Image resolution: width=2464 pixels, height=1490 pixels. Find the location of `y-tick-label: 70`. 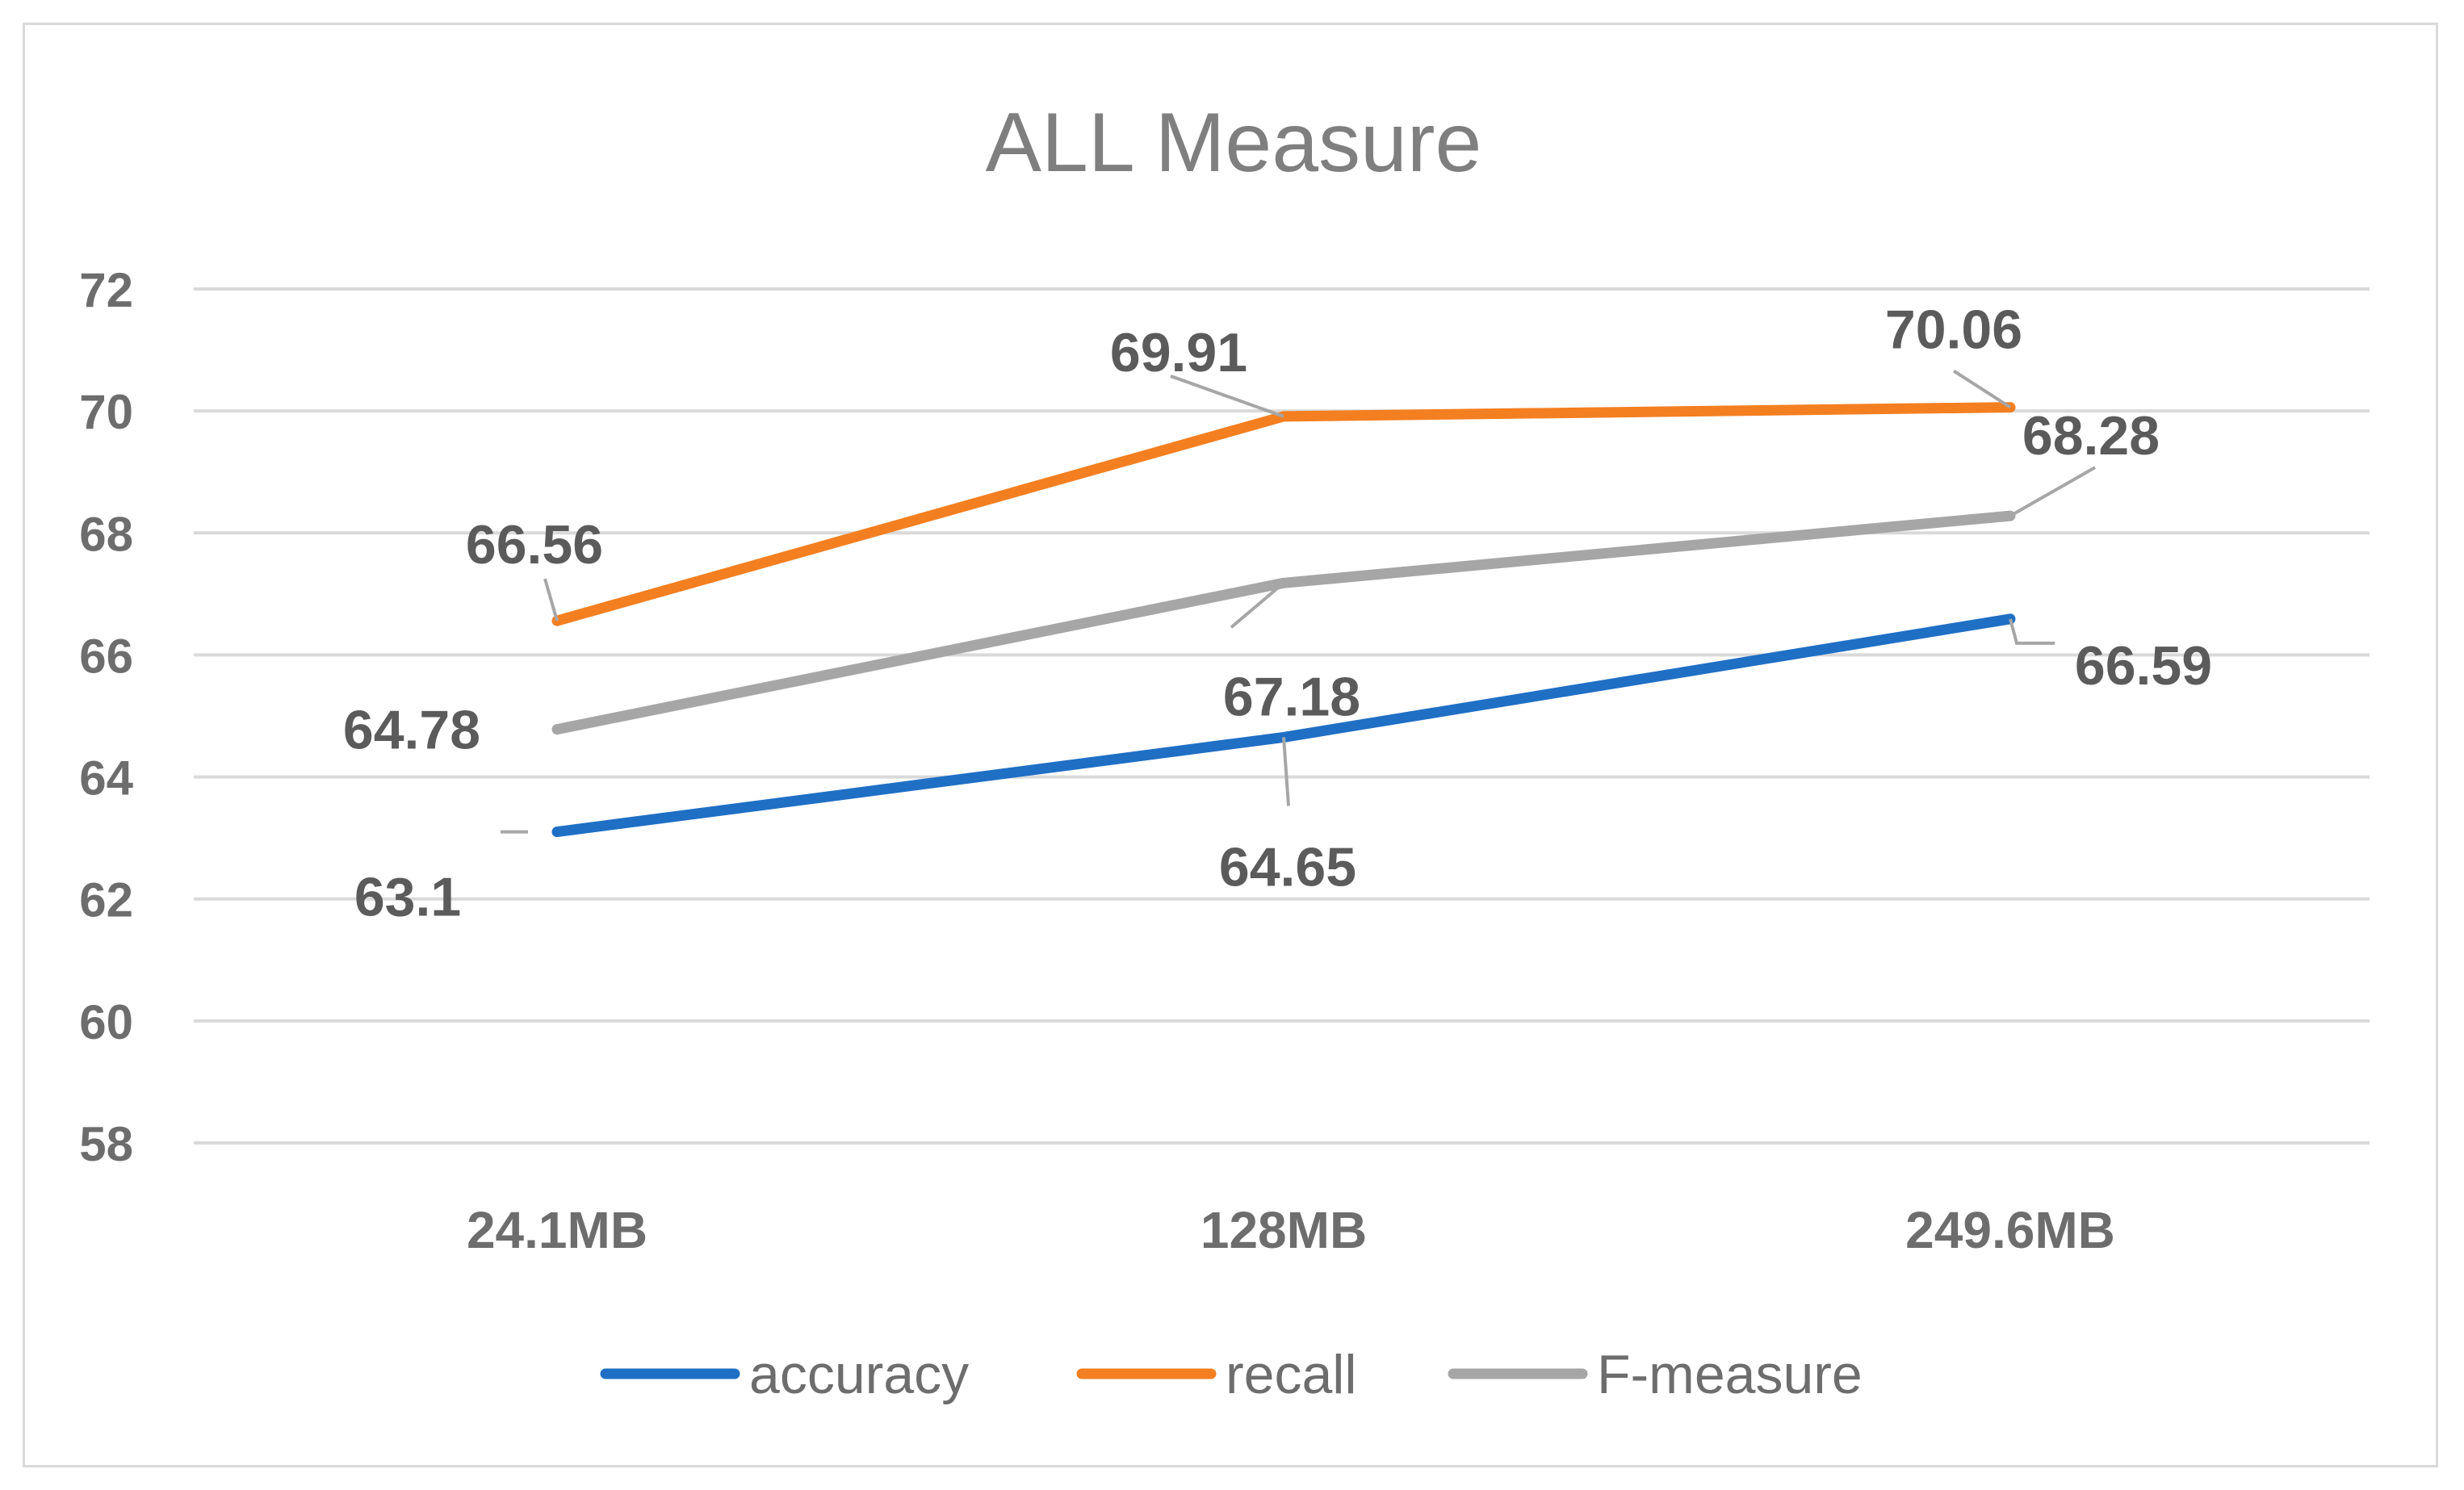

y-tick-label: 70 is located at coordinates (106, 412).